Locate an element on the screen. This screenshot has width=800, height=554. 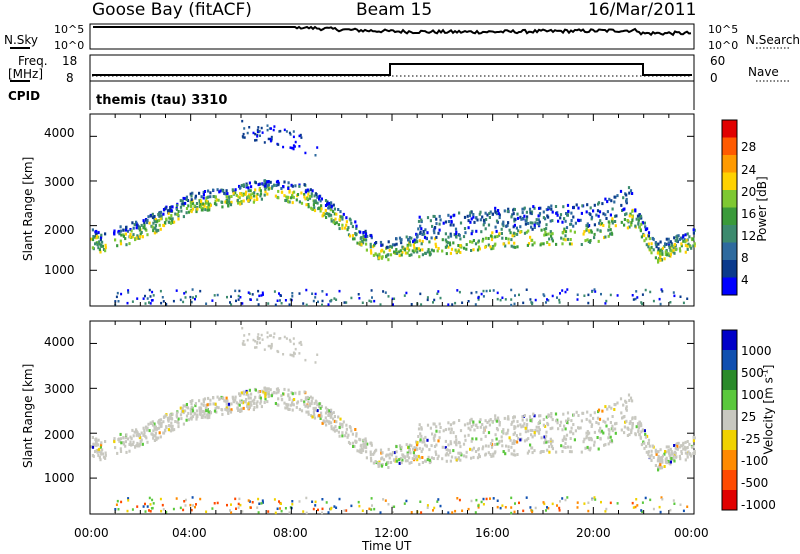
velocity-colorbar-frame is located at coordinates (729, 420).